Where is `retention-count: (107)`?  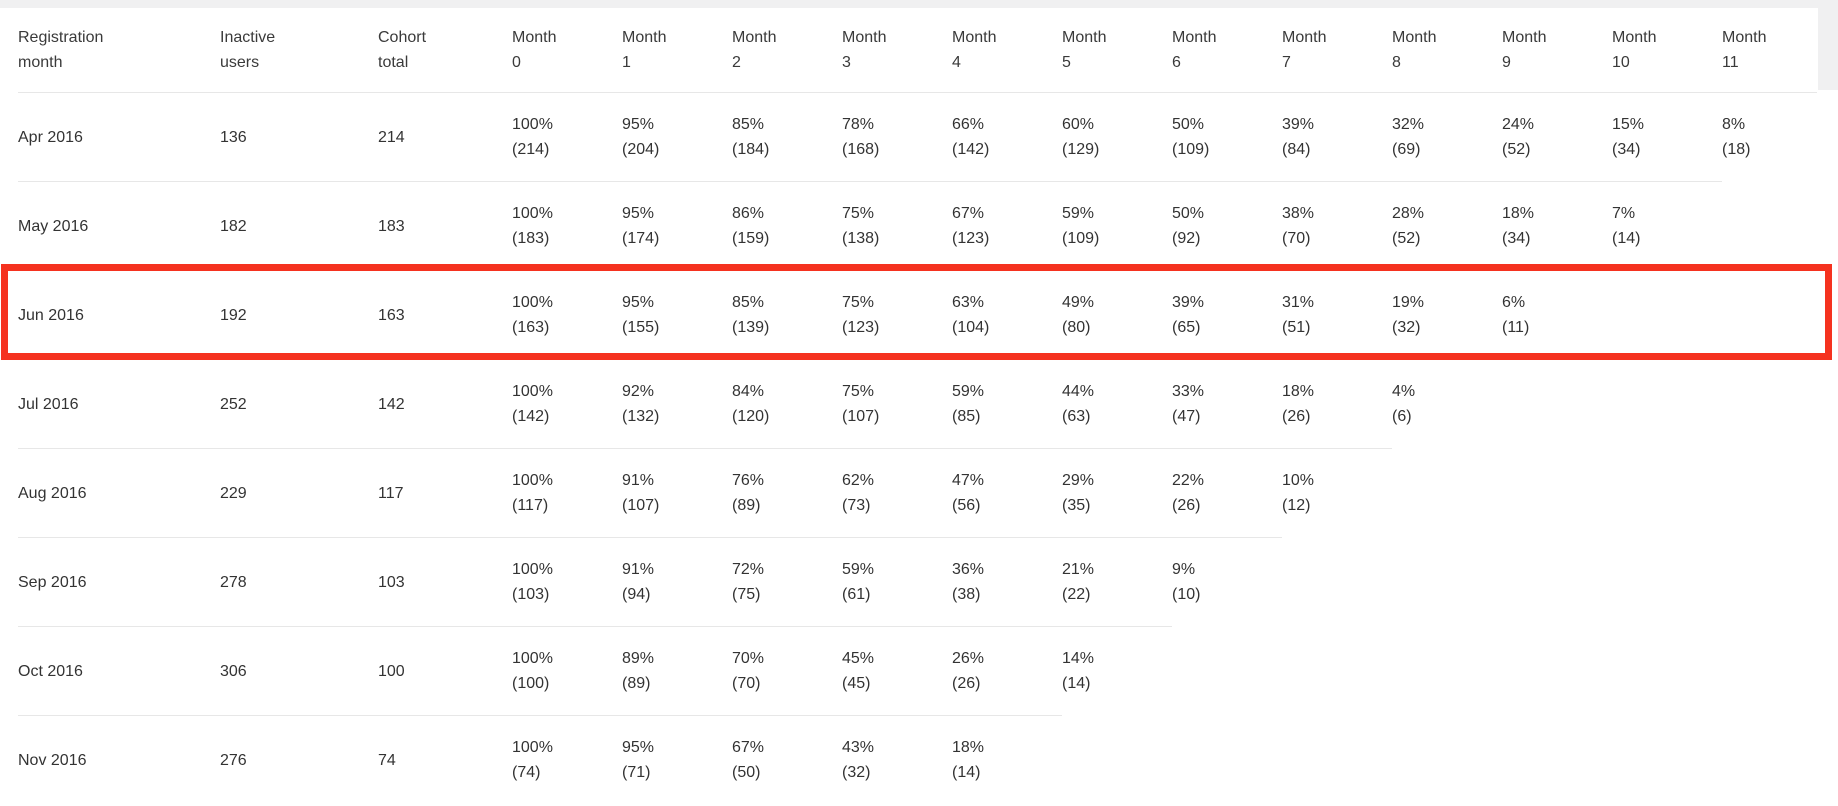
retention-count: (107) is located at coordinates (641, 505).